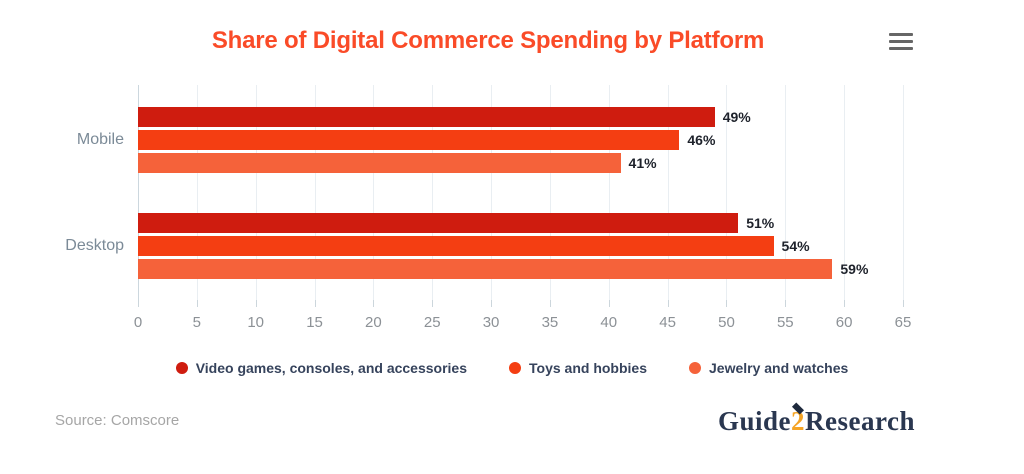 The image size is (1024, 474). I want to click on legend-label: Toys and hobbies, so click(588, 368).